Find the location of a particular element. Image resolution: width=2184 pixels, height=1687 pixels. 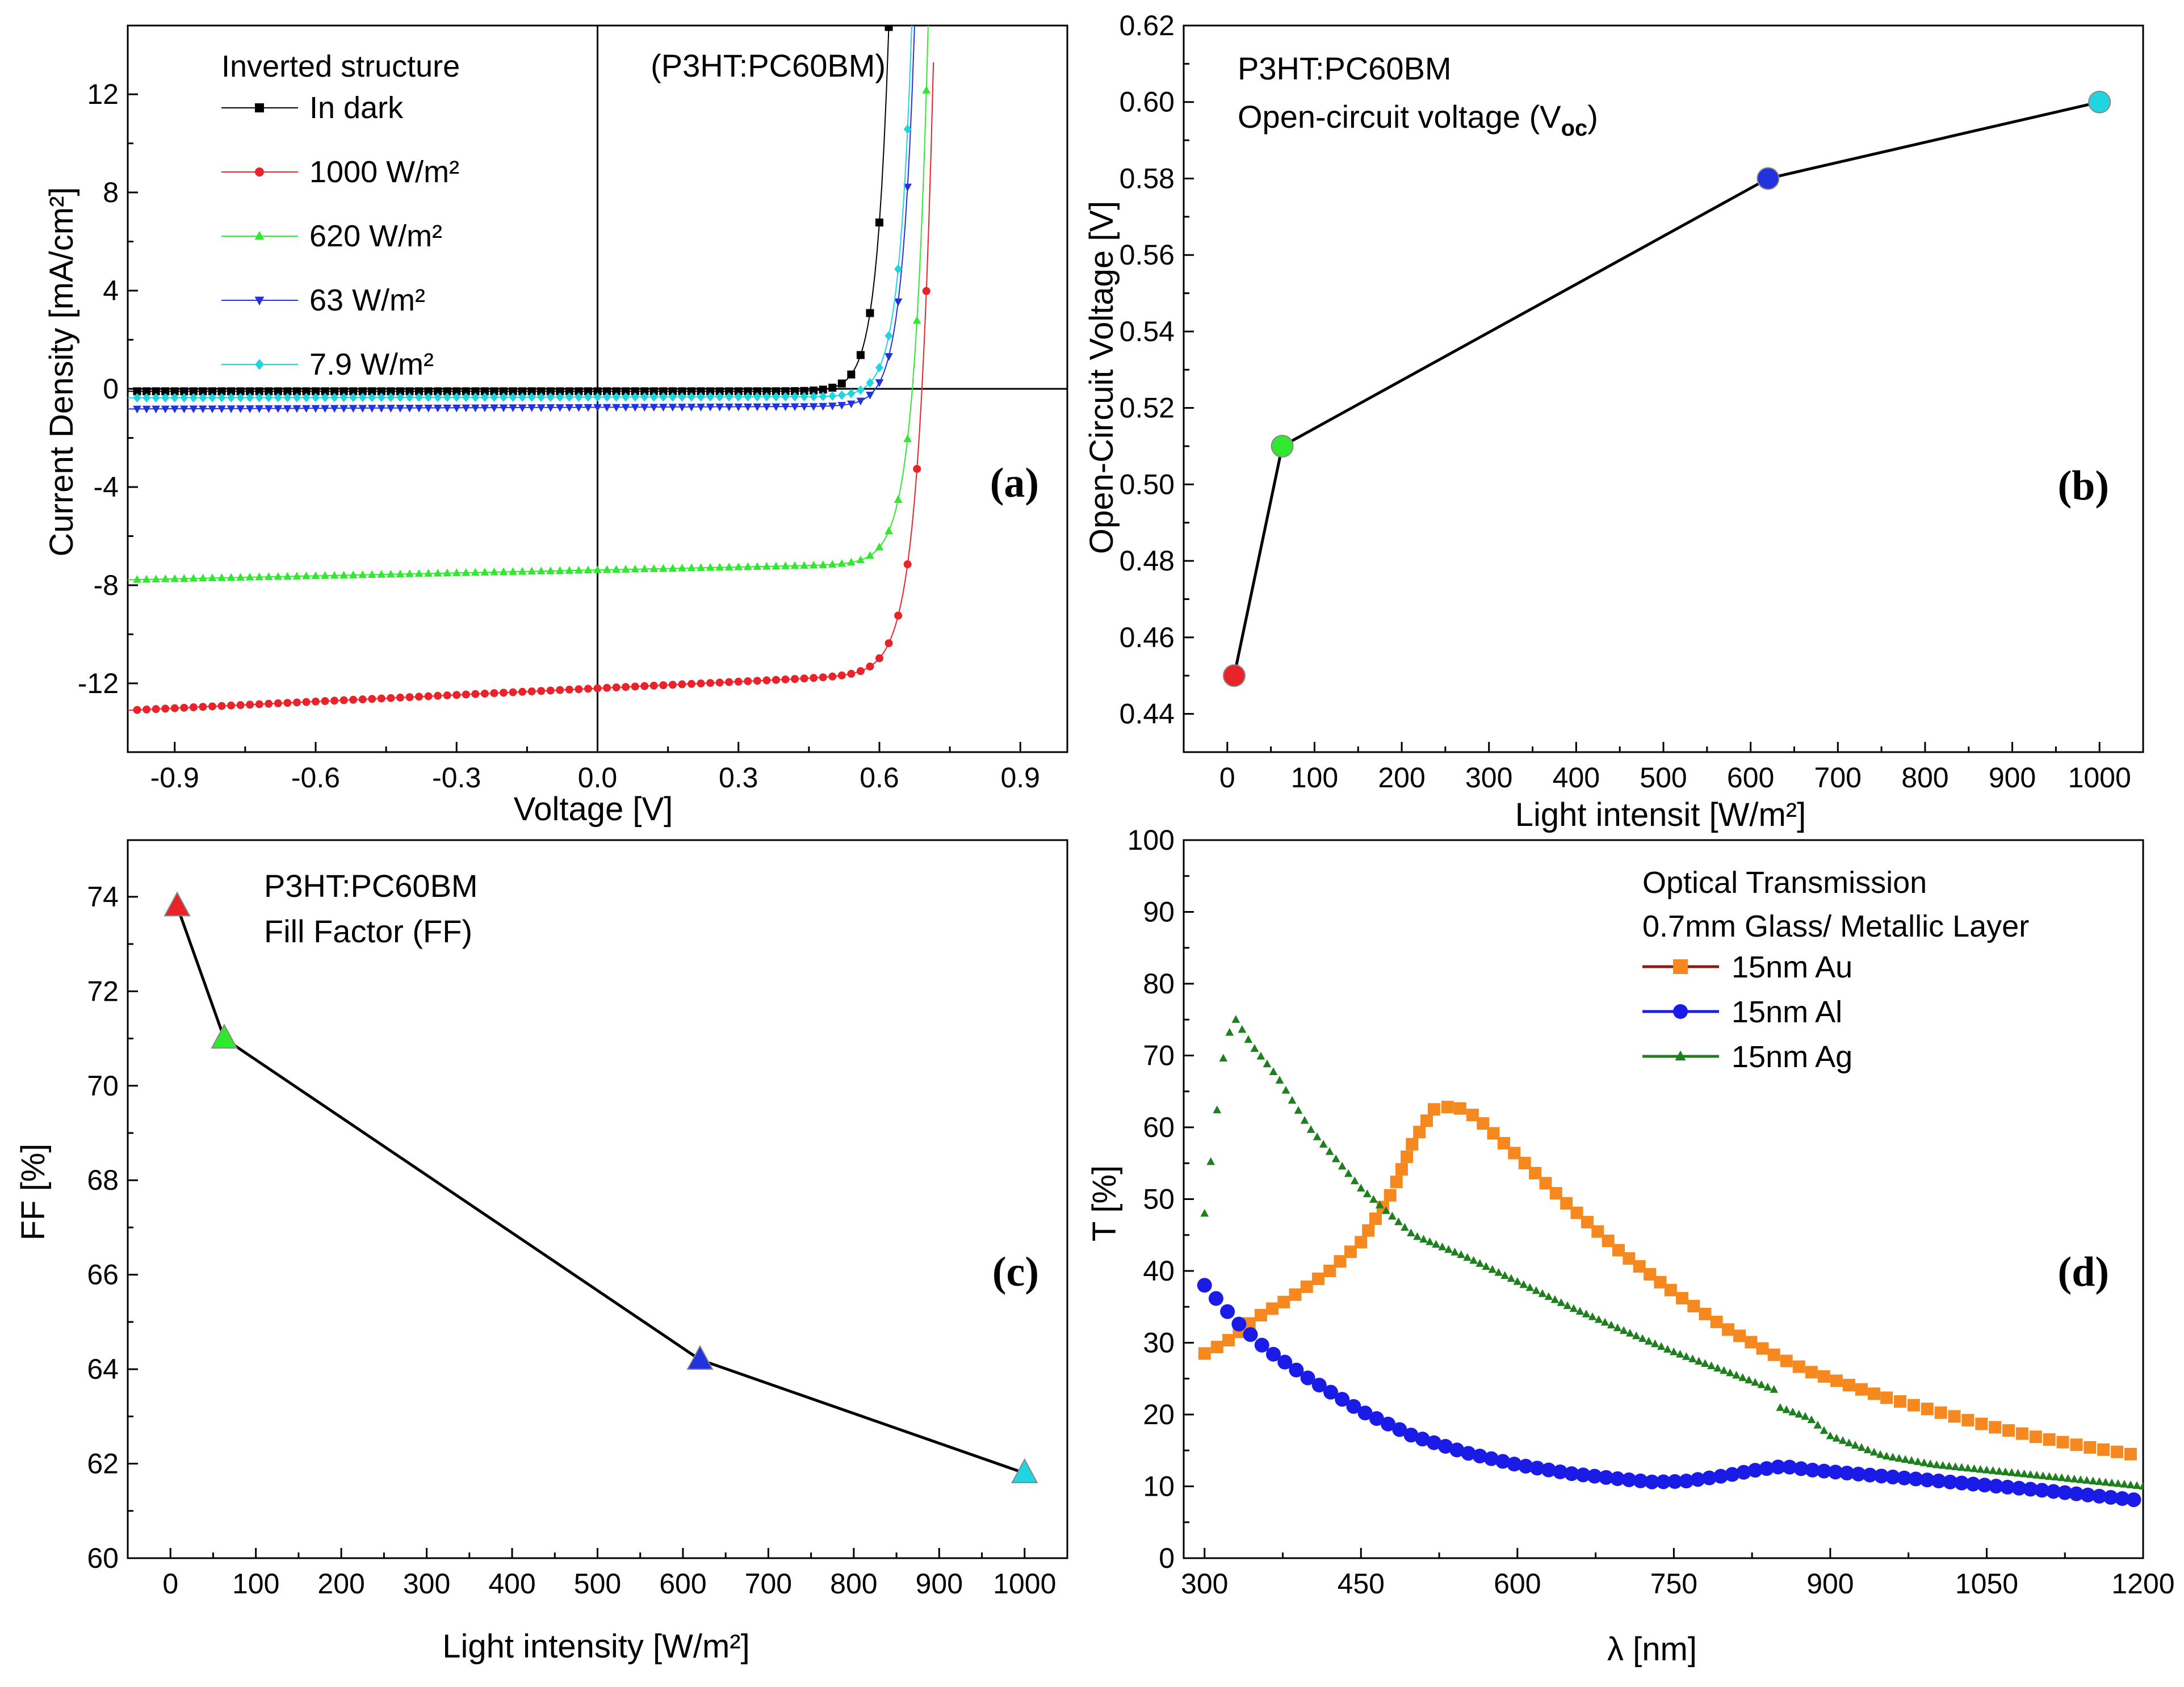

panel-c-y-tick-label: 72 is located at coordinates (103, 991).